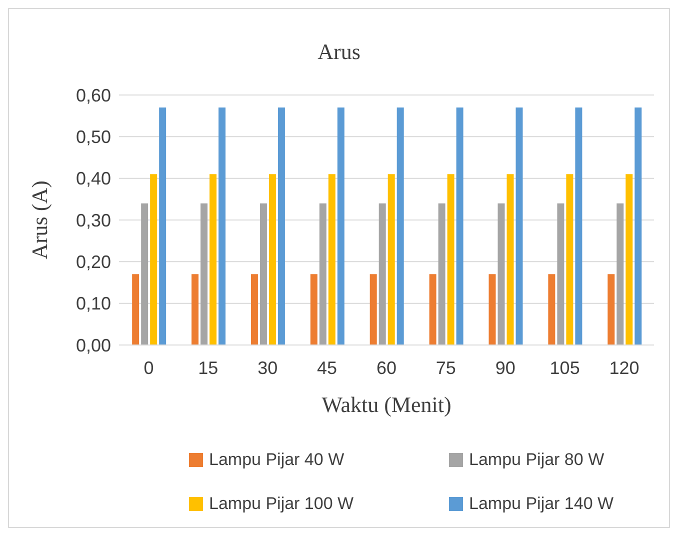  I want to click on y-tick-label: 0,40, so click(93, 178).